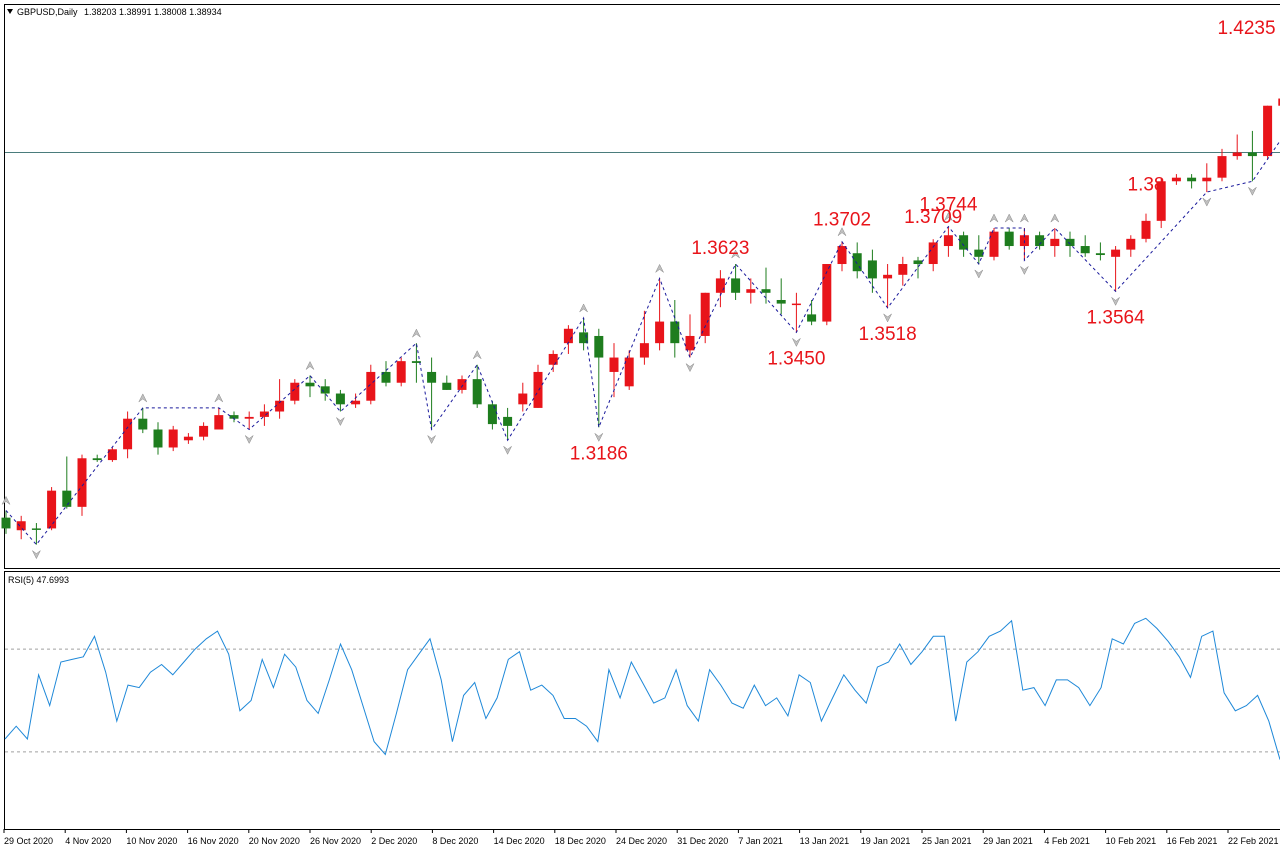 This screenshot has height=858, width=1280. Describe the element at coordinates (153, 12) in the screenshot. I see `ohlc-label: 1.38203 1.38991 1.38008 1.38934` at that location.